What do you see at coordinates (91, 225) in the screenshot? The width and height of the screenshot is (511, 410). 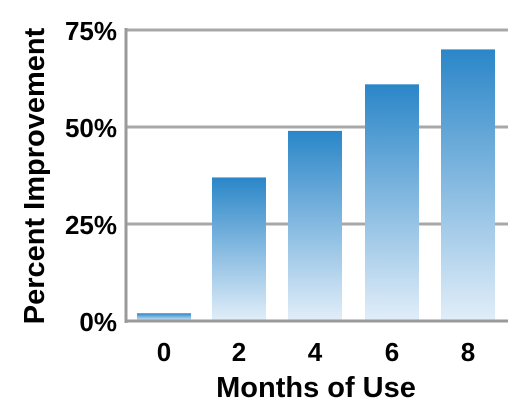 I see `y-tick-label: 25%` at bounding box center [91, 225].